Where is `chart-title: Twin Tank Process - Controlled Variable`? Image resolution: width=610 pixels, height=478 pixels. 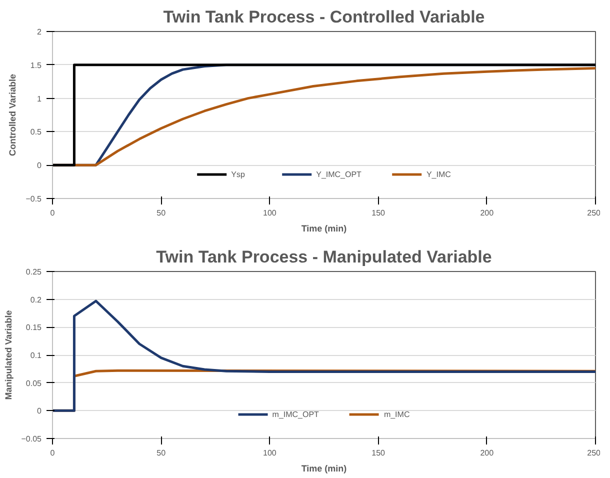
chart-title: Twin Tank Process - Controlled Variable is located at coordinates (324, 17).